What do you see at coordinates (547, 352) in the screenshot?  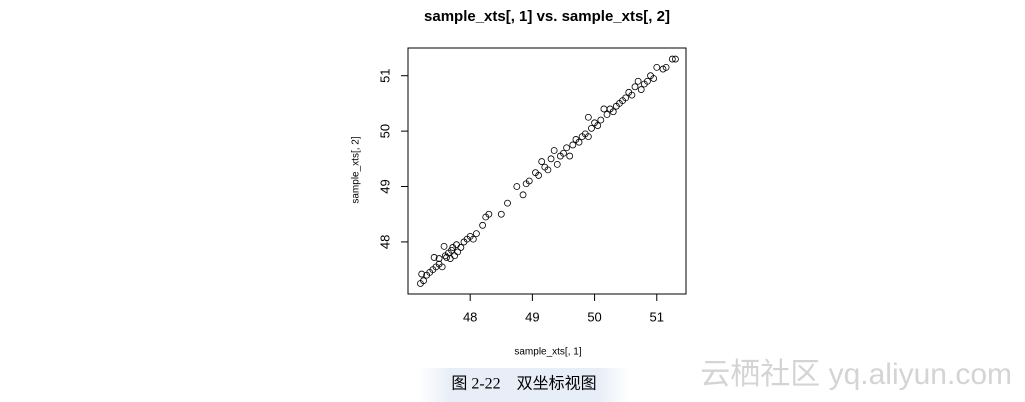 I see `x-axis-label: sample_xts[, 1]` at bounding box center [547, 352].